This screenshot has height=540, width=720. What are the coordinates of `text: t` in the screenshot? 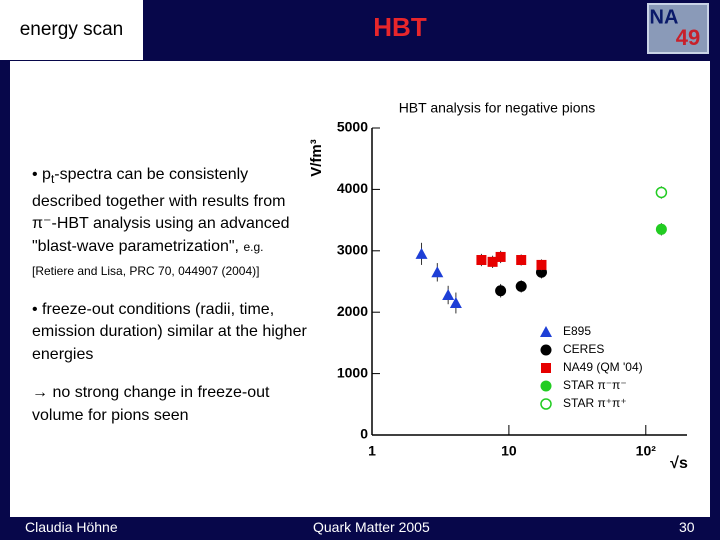 It's located at (52, 179).